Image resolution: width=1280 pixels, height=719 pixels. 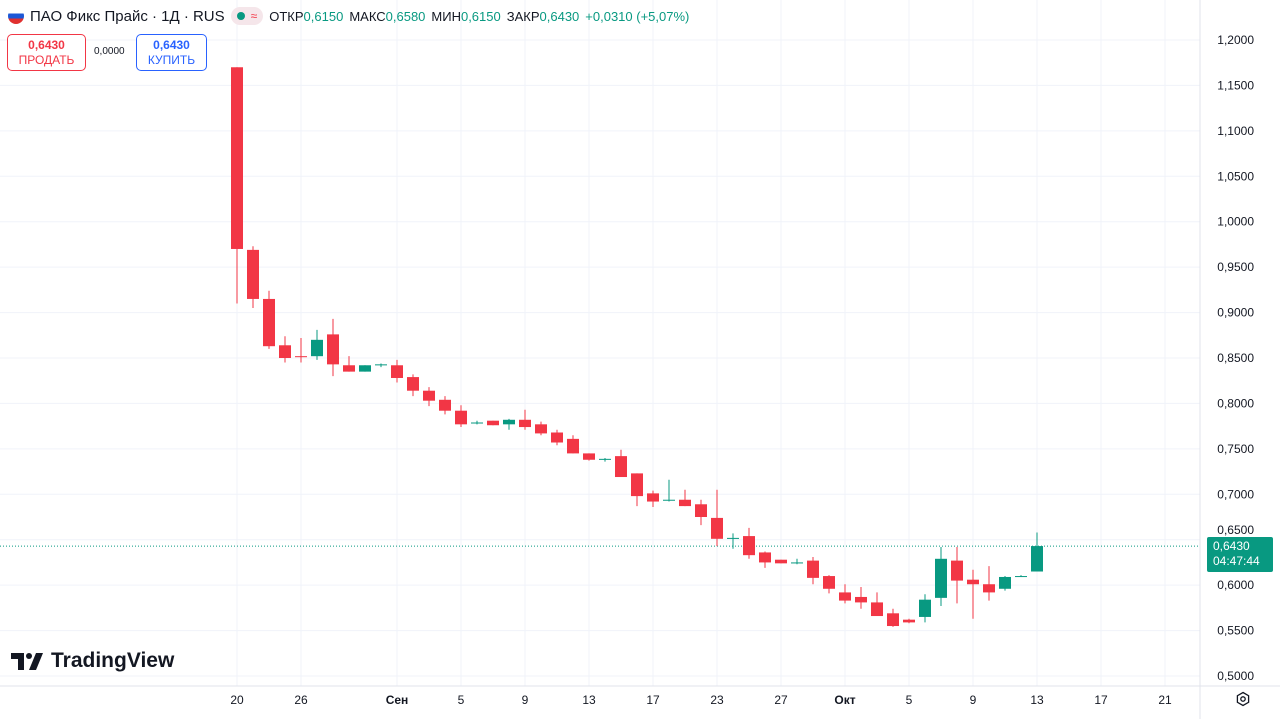 What do you see at coordinates (1235, 131) in the screenshot?
I see `y-tick-label: 1,1000` at bounding box center [1235, 131].